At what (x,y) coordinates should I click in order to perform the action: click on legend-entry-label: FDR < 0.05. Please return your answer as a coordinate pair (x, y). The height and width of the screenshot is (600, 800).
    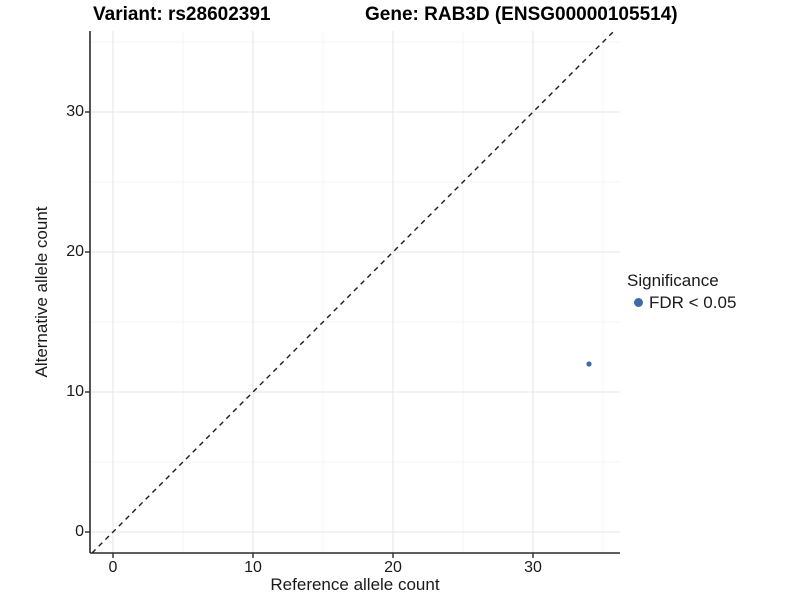
    Looking at the image, I should click on (693, 302).